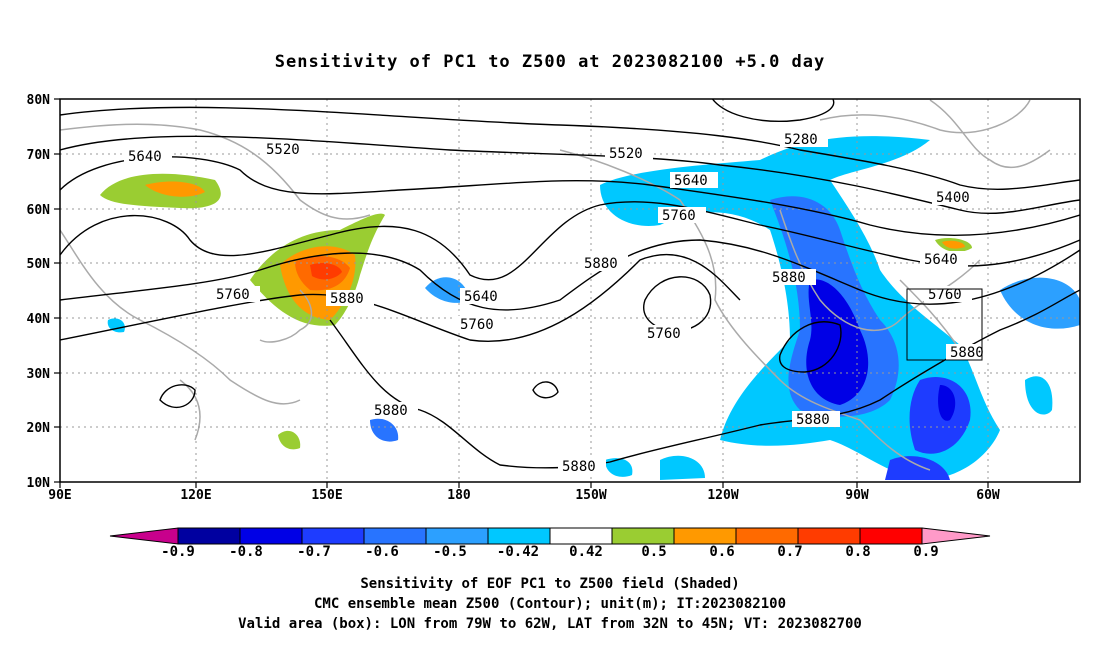 The height and width of the screenshot is (650, 1100). Describe the element at coordinates (988, 495) in the screenshot. I see `lon-label: 60W` at that location.